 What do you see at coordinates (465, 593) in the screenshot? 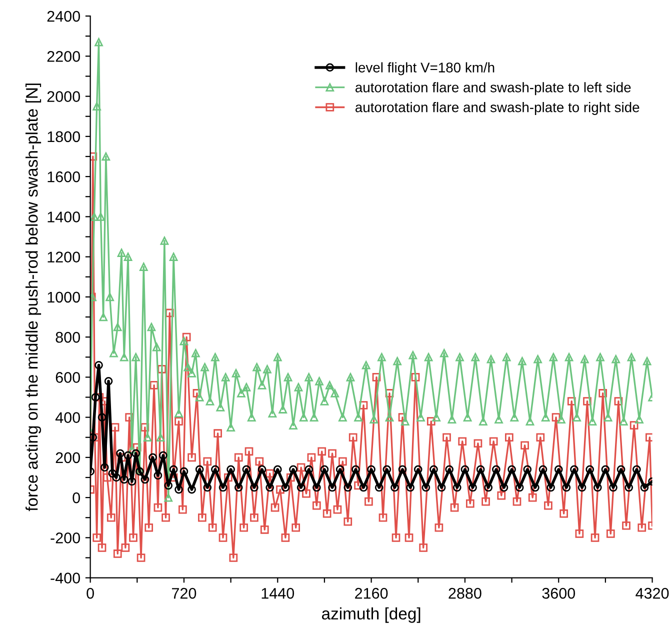
I see `x-tick-label: 2880` at bounding box center [465, 593].